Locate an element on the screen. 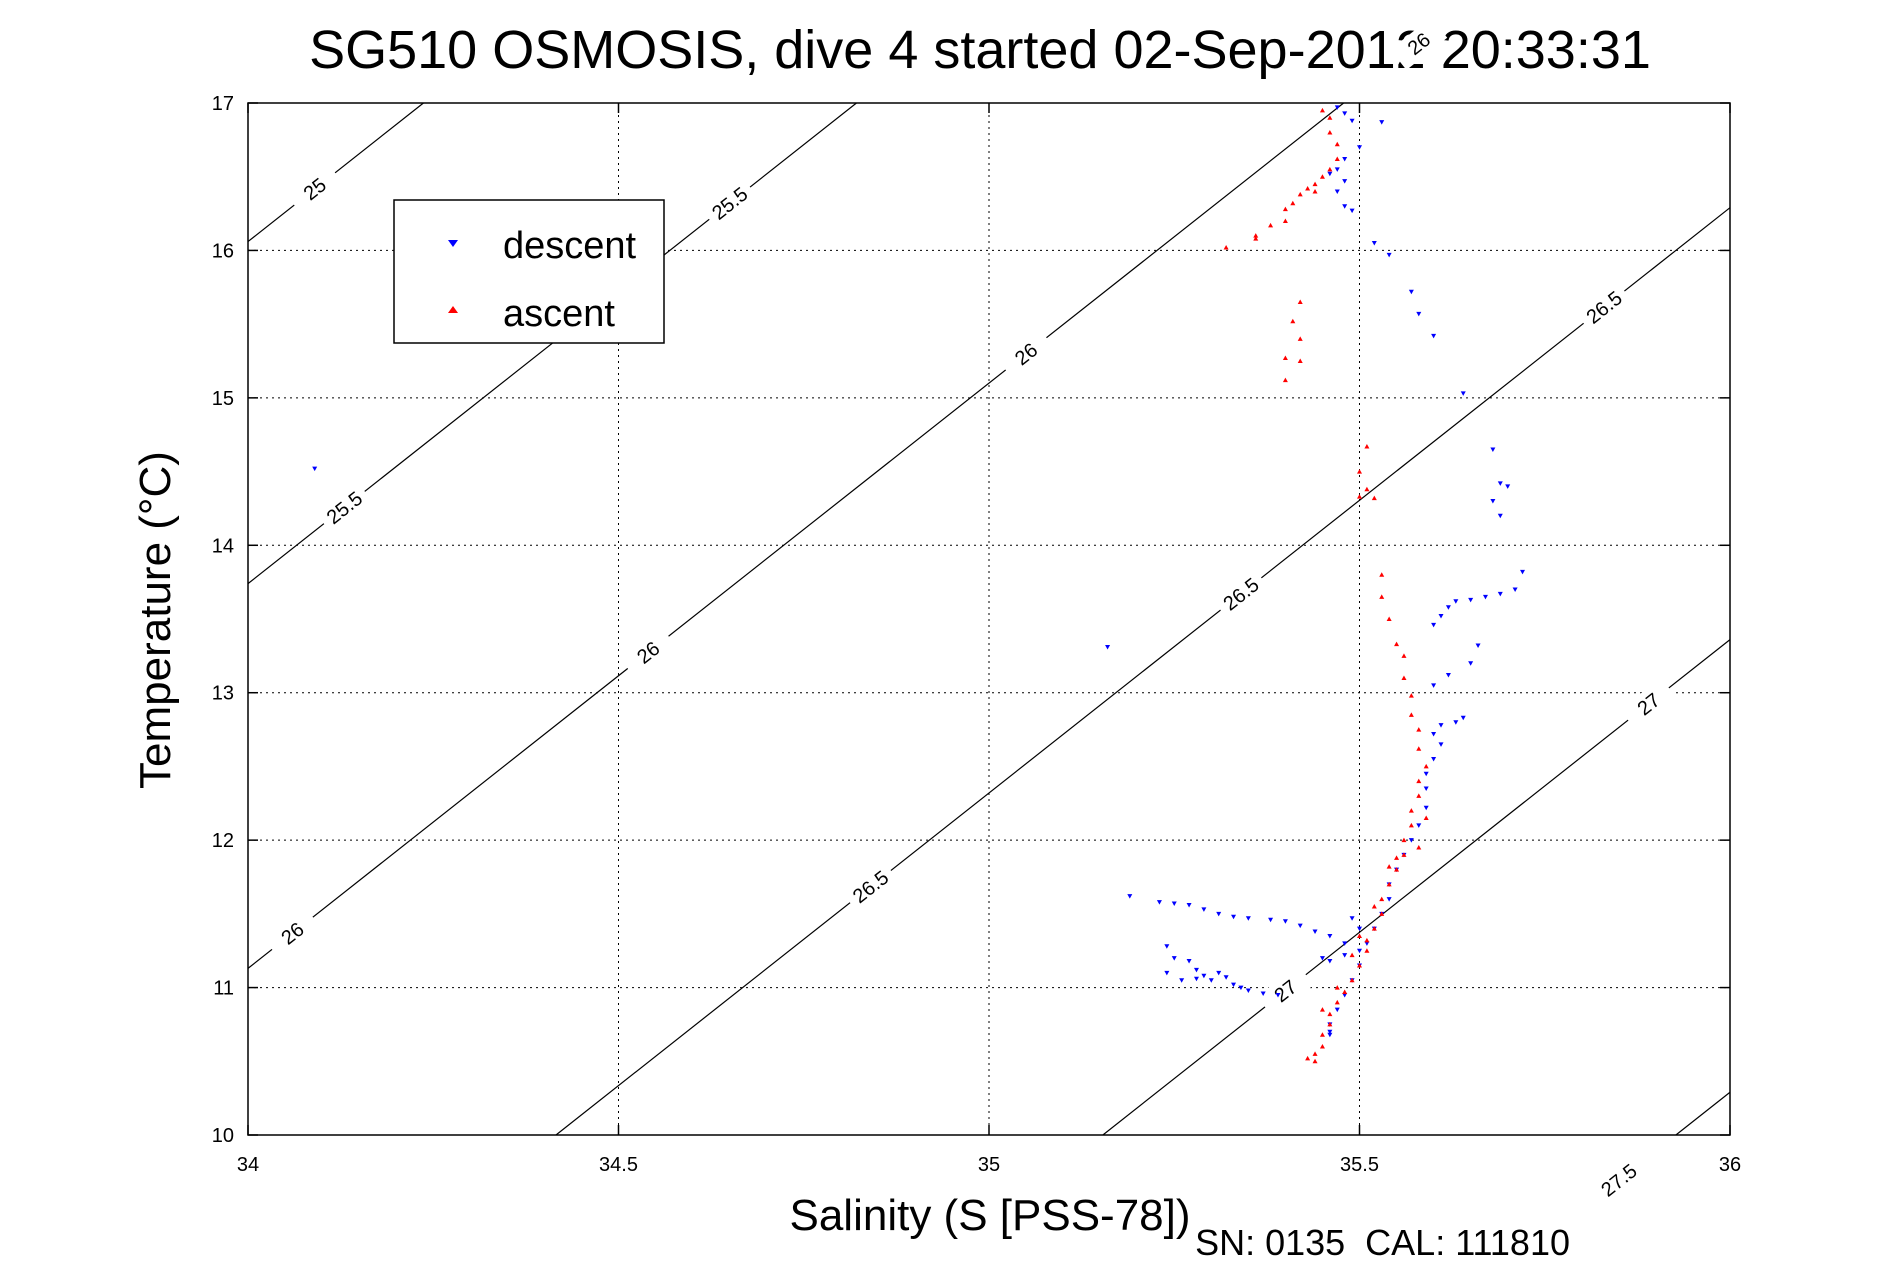 The image size is (1891, 1262). legend-ascent-label: ascent is located at coordinates (559, 314).